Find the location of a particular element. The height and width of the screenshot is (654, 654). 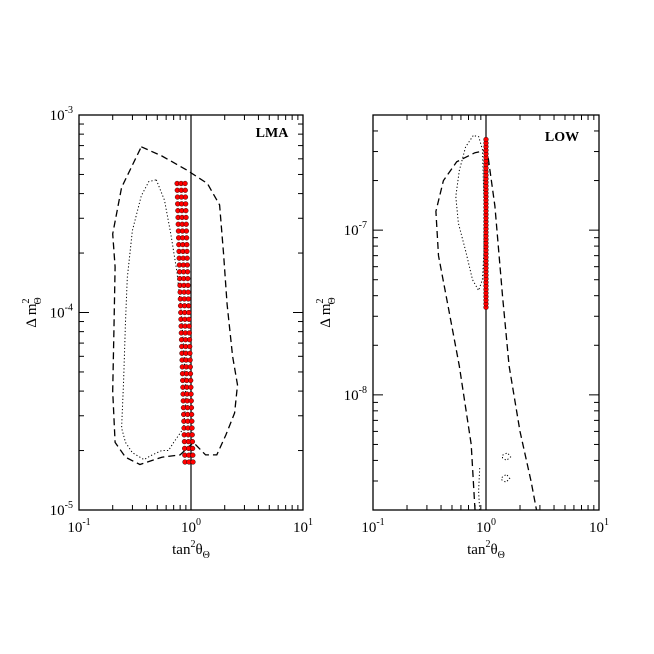

panel-label: LMA is located at coordinates (273, 133).